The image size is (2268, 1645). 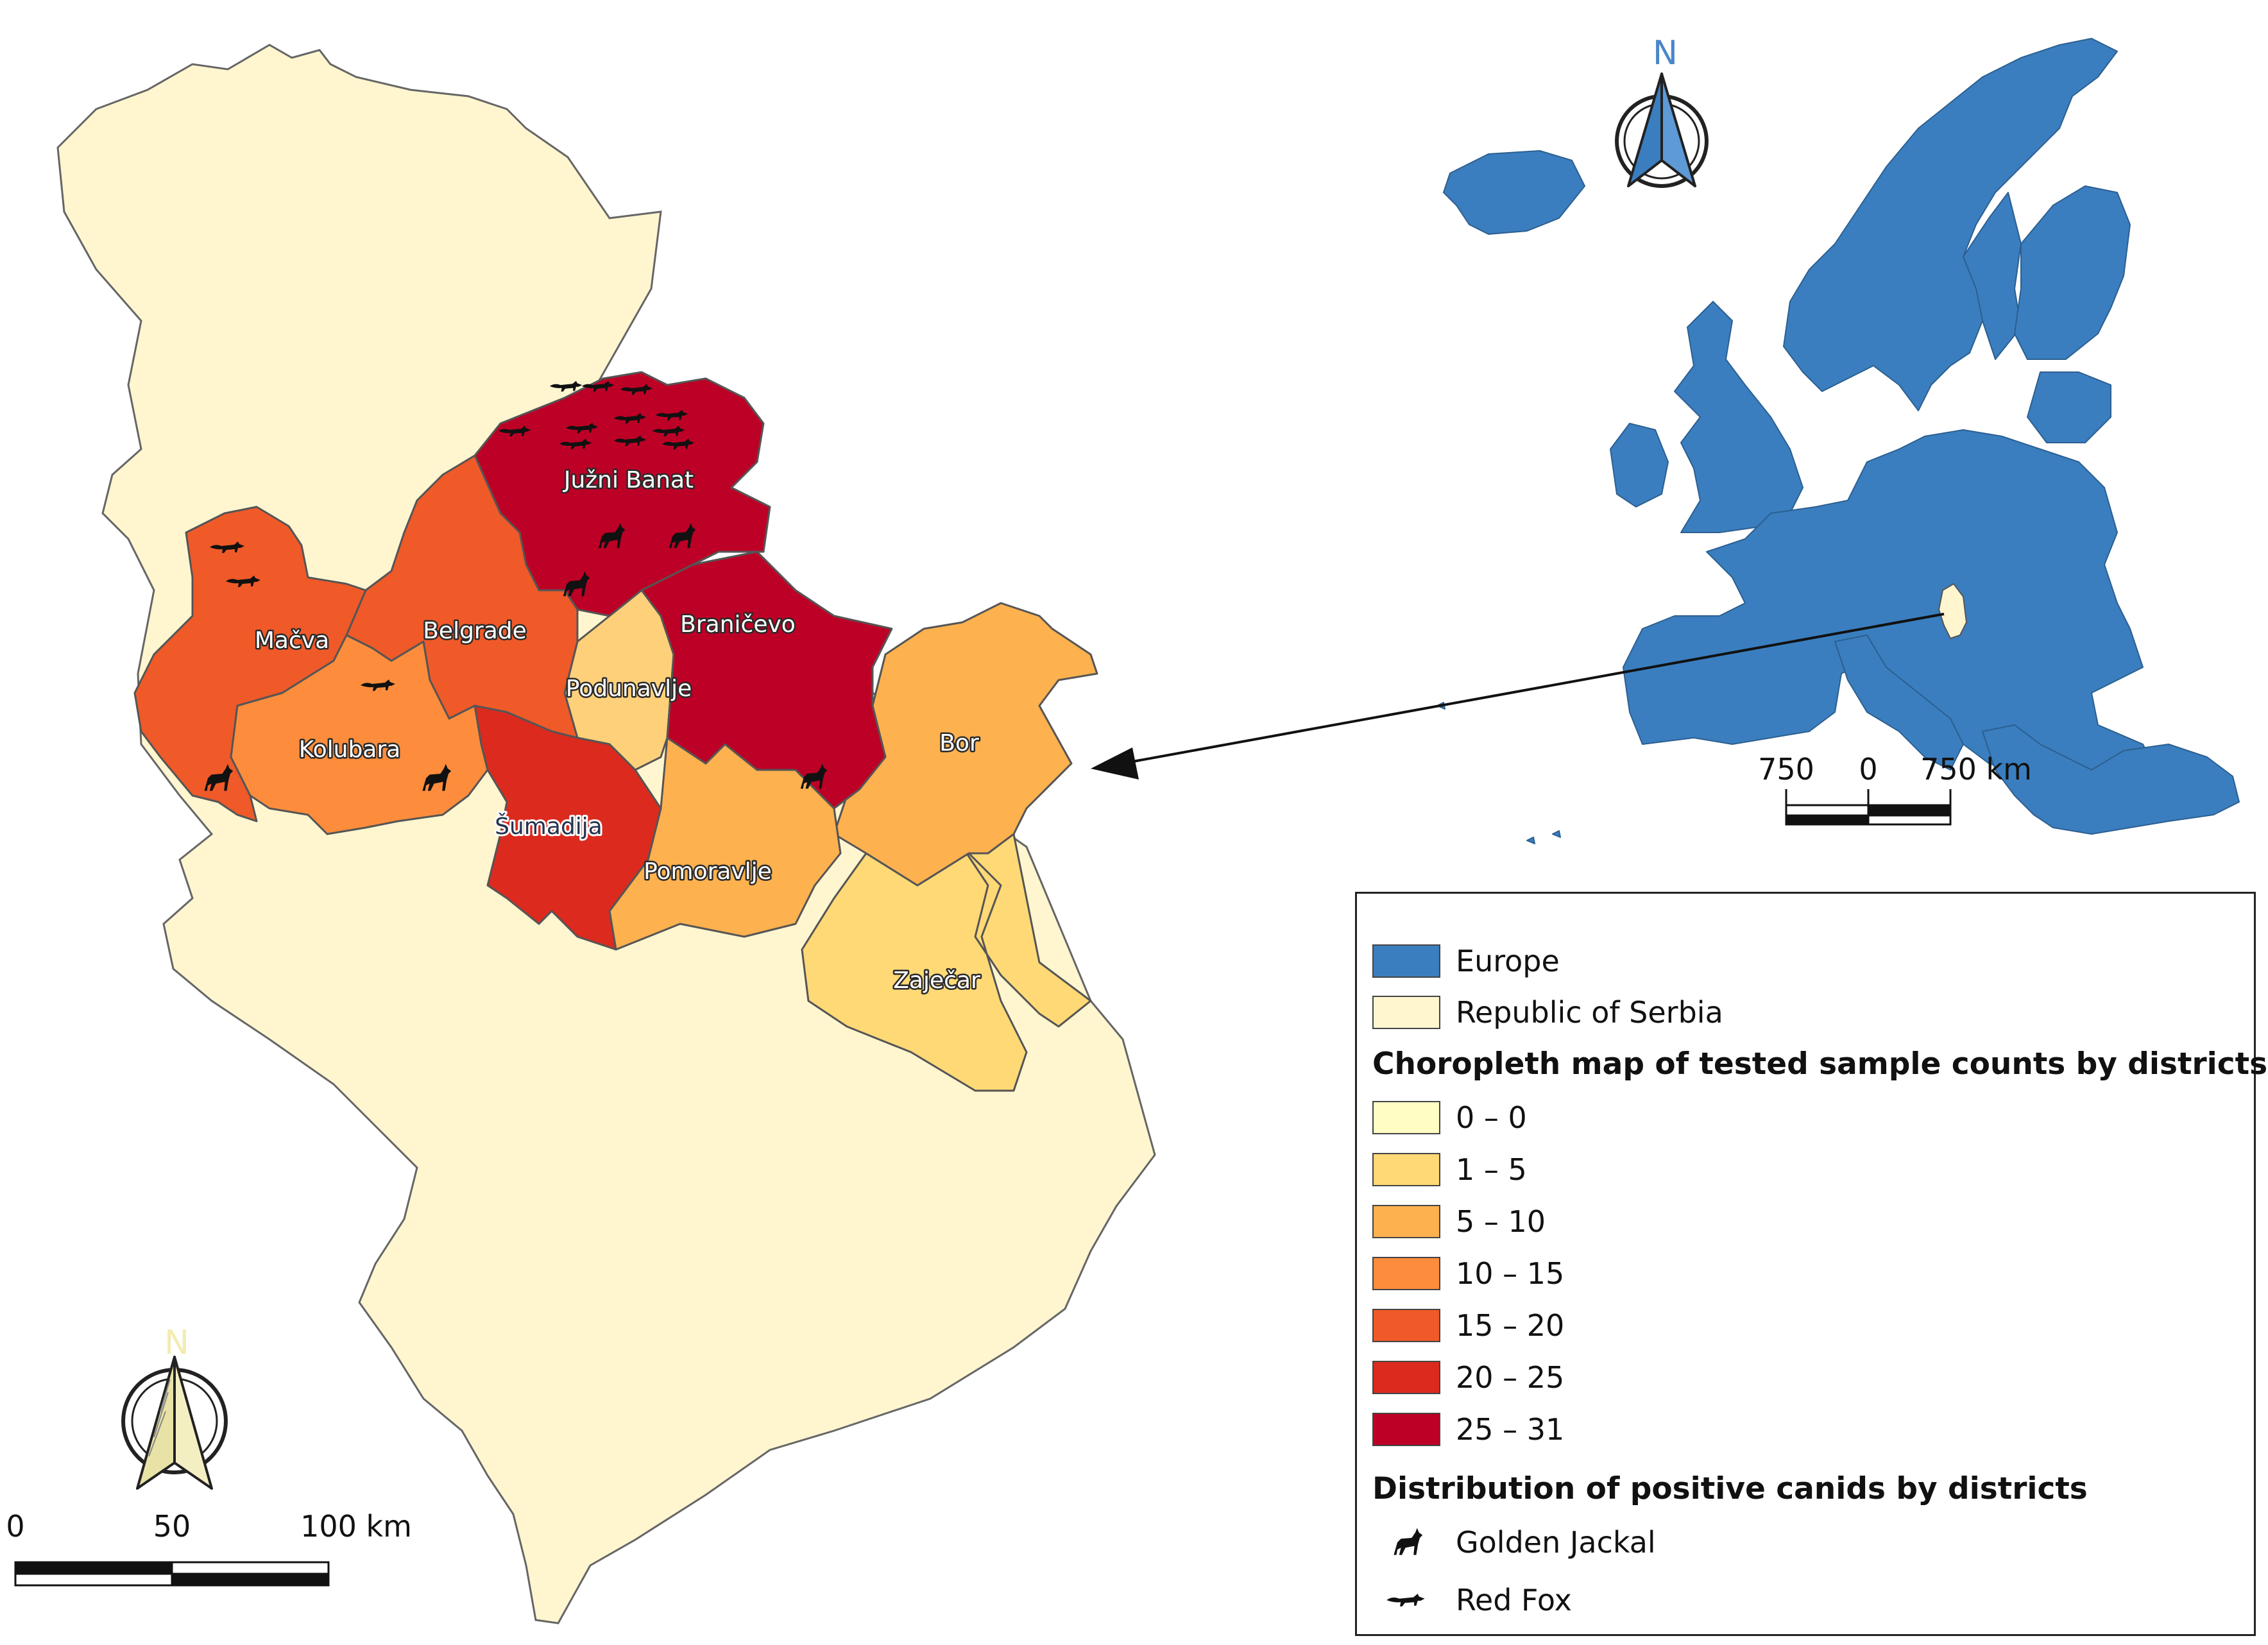 I want to click on legend-class-label: 25 – 31, so click(x=1511, y=1429).